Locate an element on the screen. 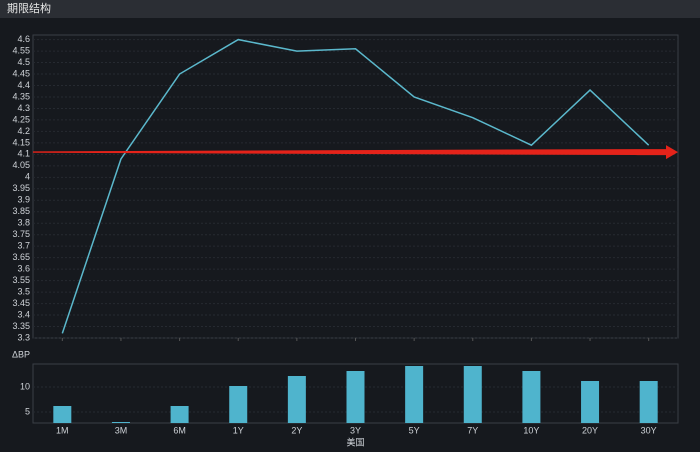 The width and height of the screenshot is (700, 452). y-tick-label: 4.25 is located at coordinates (21, 119).